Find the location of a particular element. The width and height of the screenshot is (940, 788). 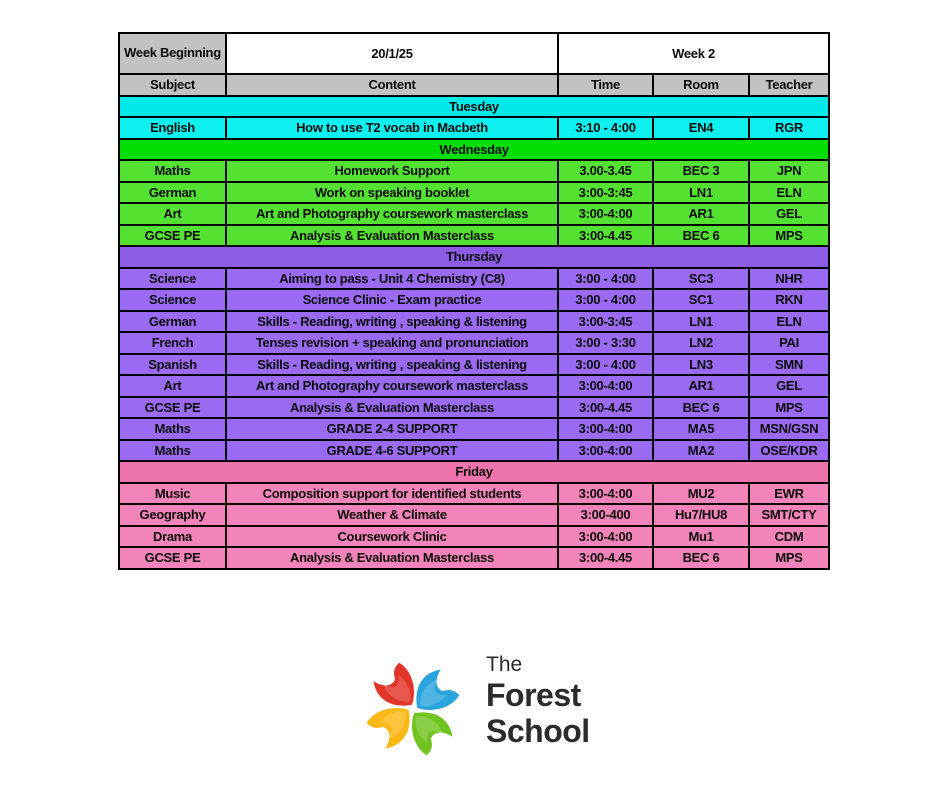

cell-subject: Music is located at coordinates (172, 493).